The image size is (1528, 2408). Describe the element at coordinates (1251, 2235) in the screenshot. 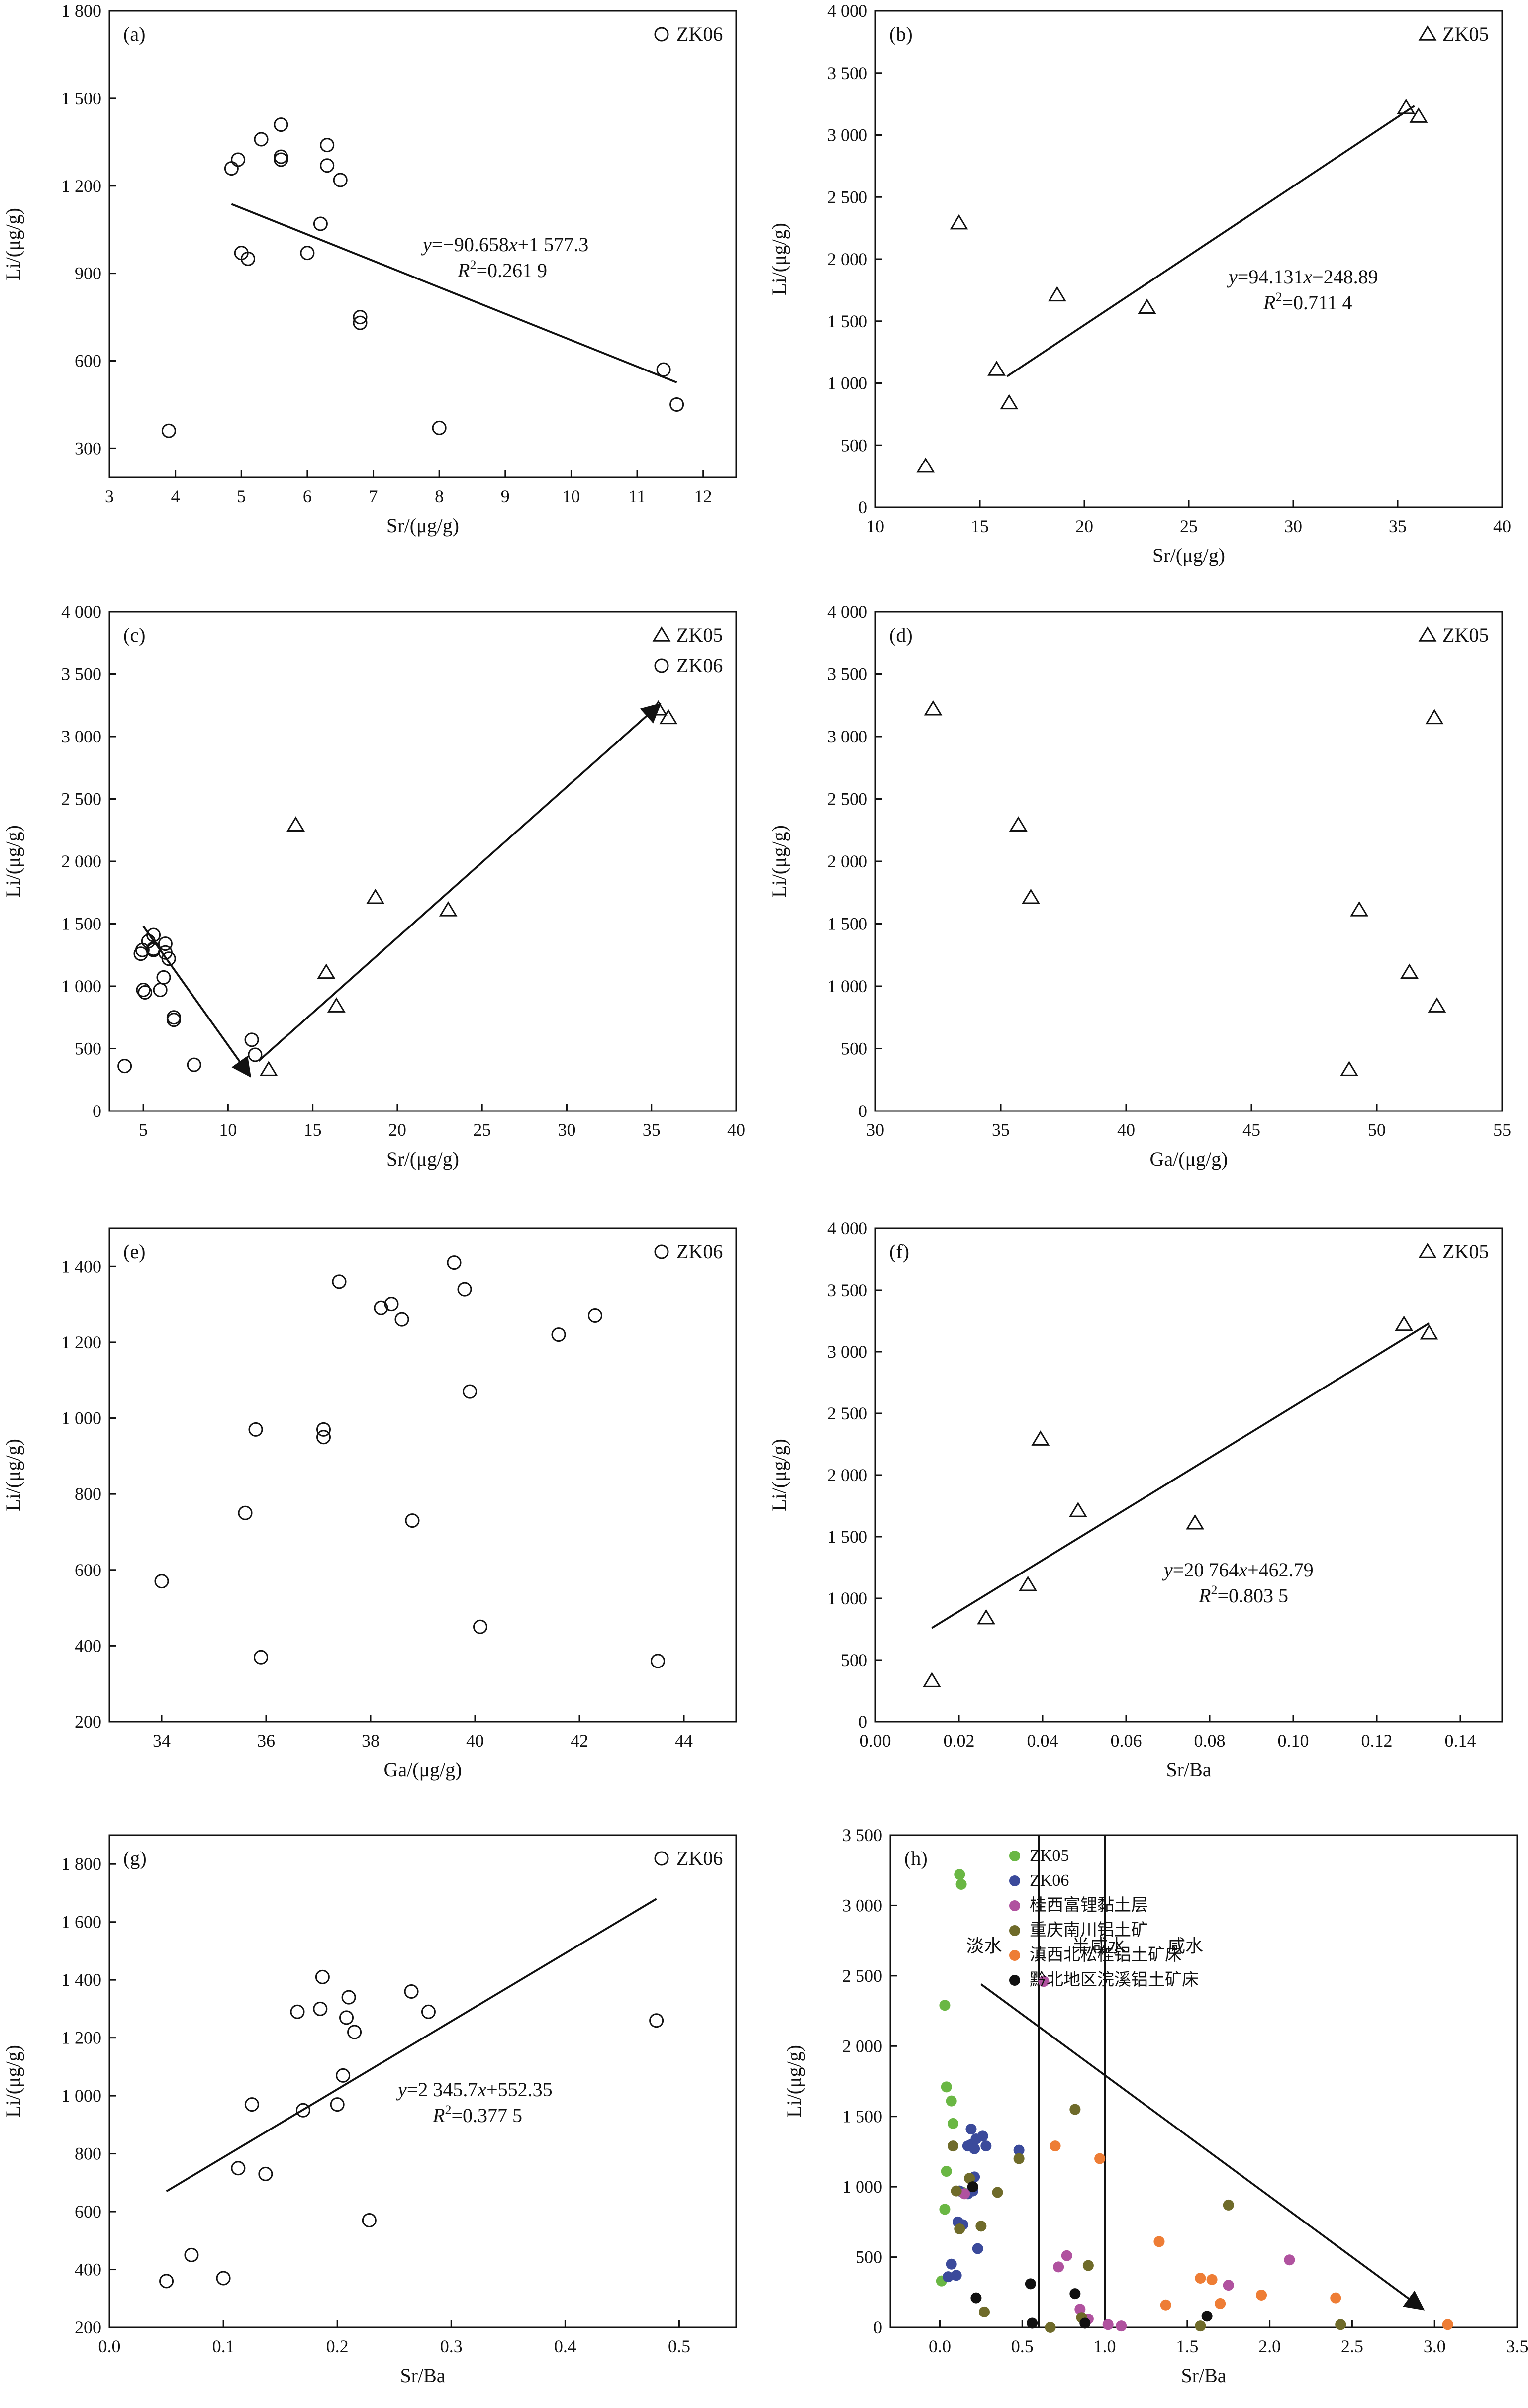

I see `series-滇西北松桂铝土矿床` at that location.